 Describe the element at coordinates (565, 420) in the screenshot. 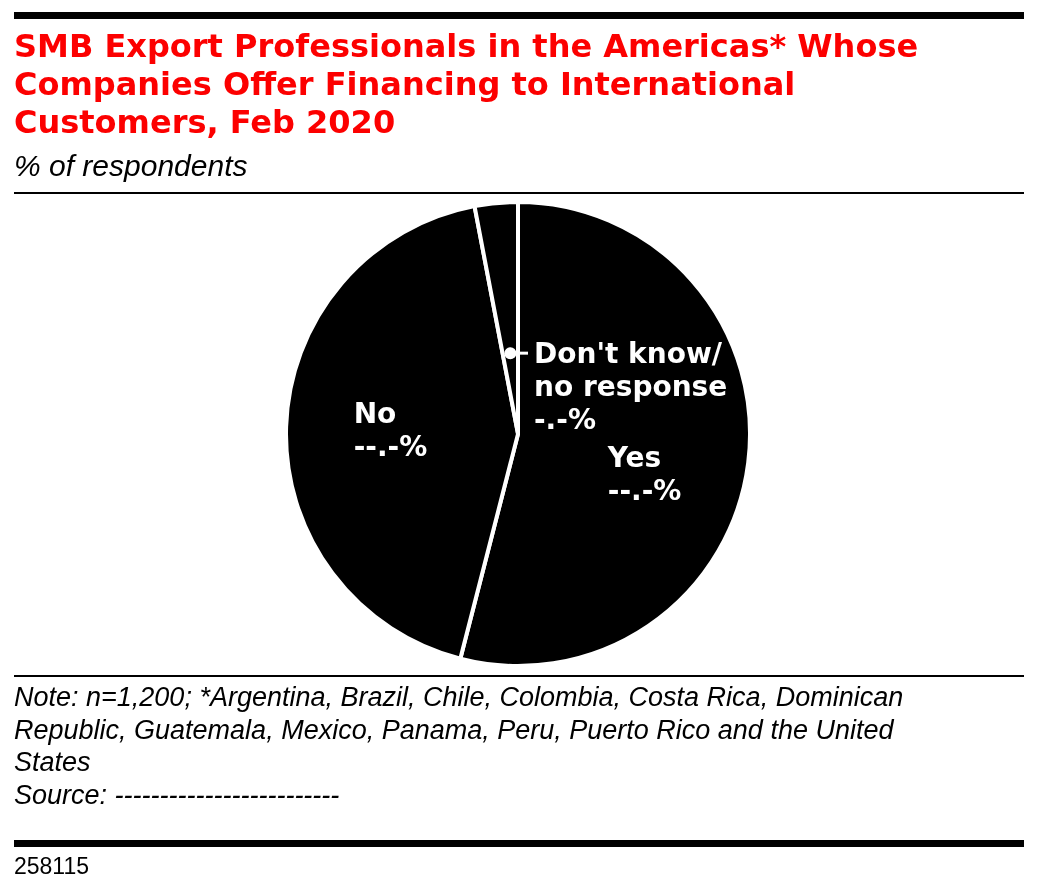

I see `data-label: -.-%` at that location.